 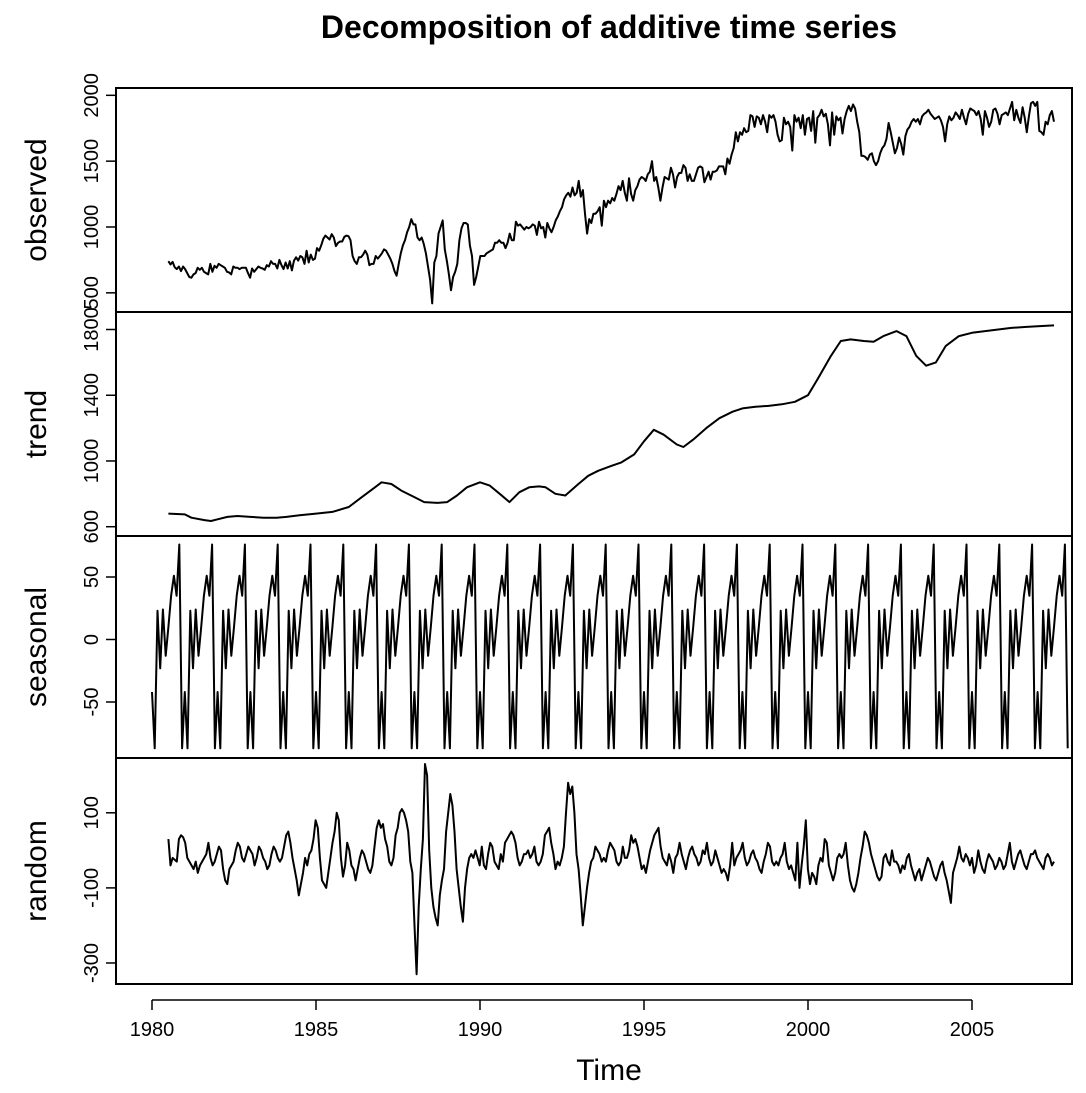 I want to click on y-tick-label-observed: 2000, so click(x=92, y=95).